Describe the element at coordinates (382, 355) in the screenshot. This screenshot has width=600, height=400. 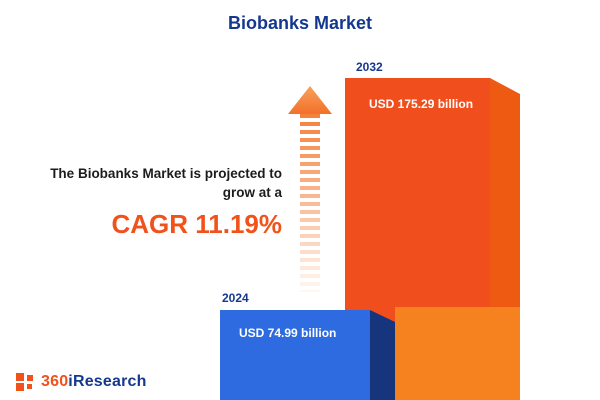
I see `bar-2024-side-face` at that location.